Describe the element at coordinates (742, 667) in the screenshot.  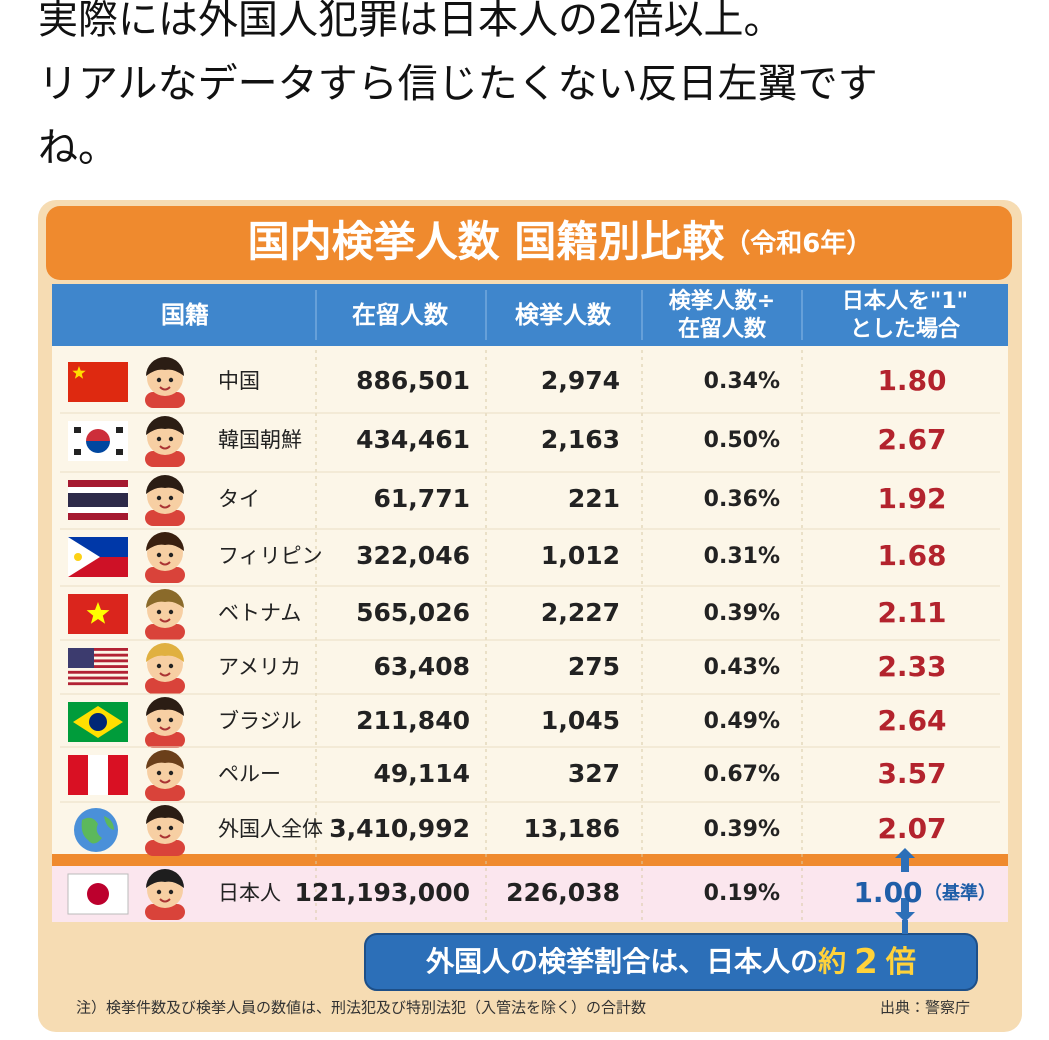
I see `arrest-rate: 0.43%` at that location.